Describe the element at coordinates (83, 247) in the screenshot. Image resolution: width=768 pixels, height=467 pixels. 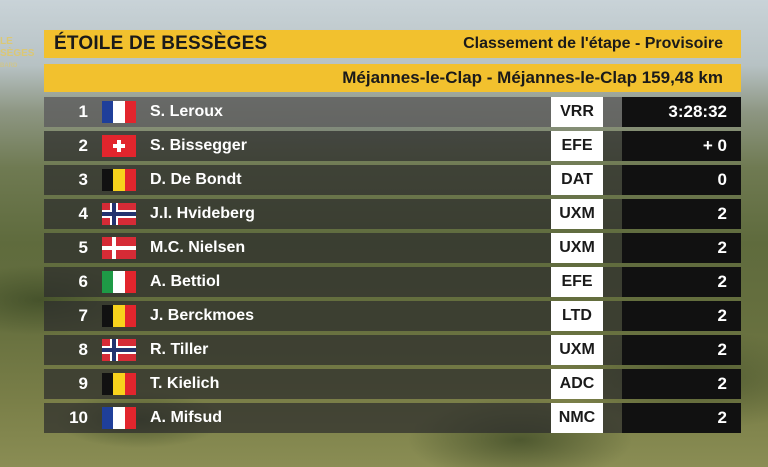
I see `rank: 5` at that location.